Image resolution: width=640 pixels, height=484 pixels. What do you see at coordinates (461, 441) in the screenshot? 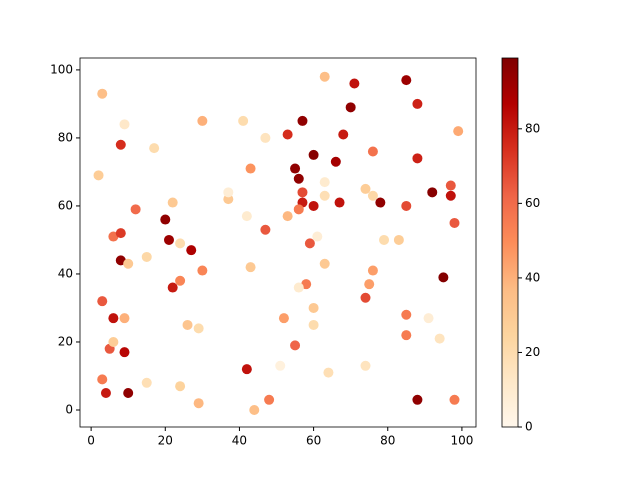
I see `x-tick-label: 100` at bounding box center [461, 441].